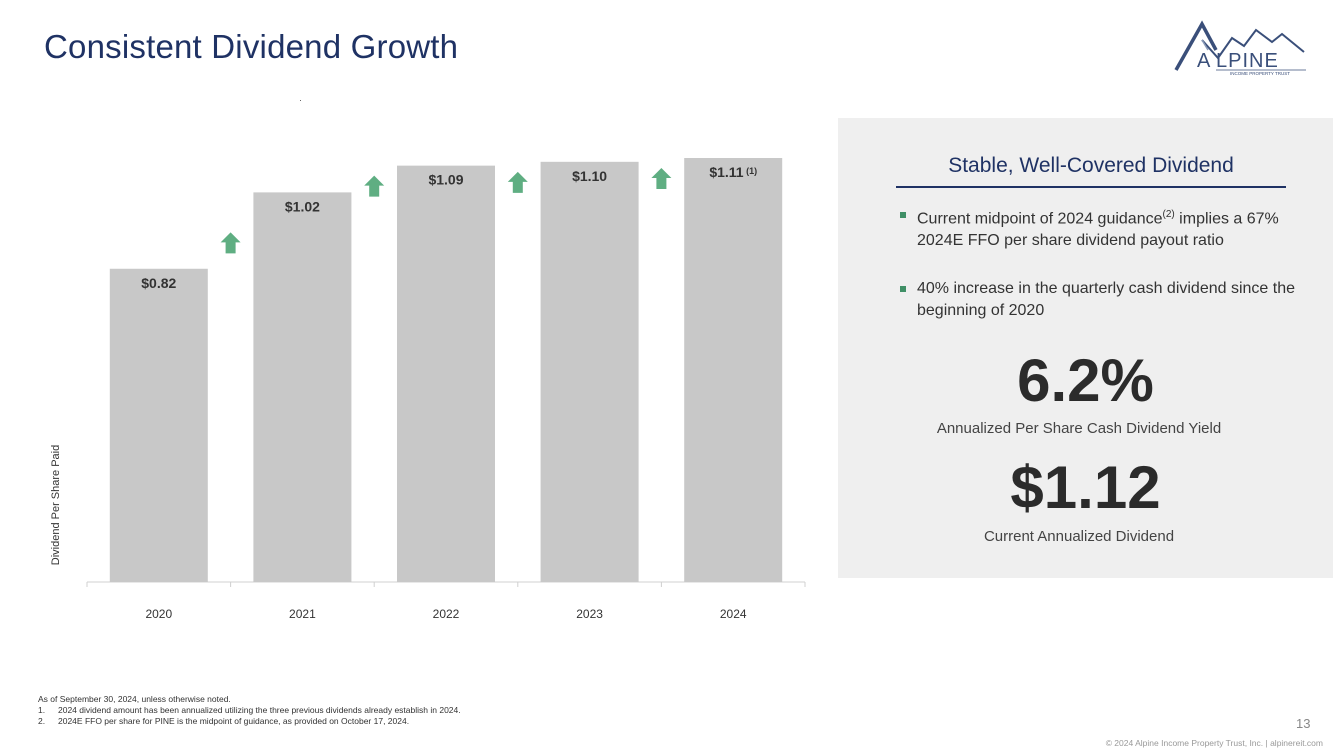 The height and width of the screenshot is (749, 1333). I want to click on page-title: Consistent Dividend Growth, so click(251, 46).